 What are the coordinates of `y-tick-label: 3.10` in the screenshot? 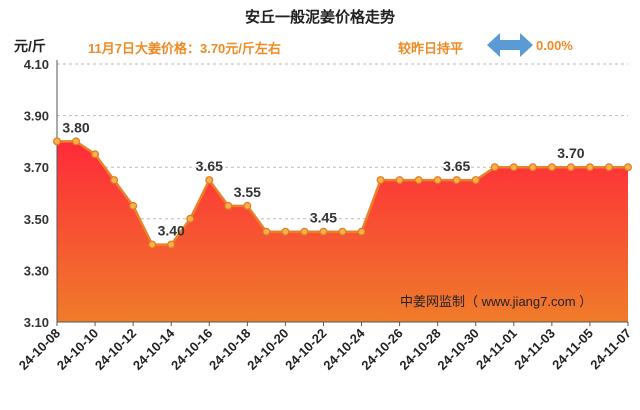 It's located at (36, 322).